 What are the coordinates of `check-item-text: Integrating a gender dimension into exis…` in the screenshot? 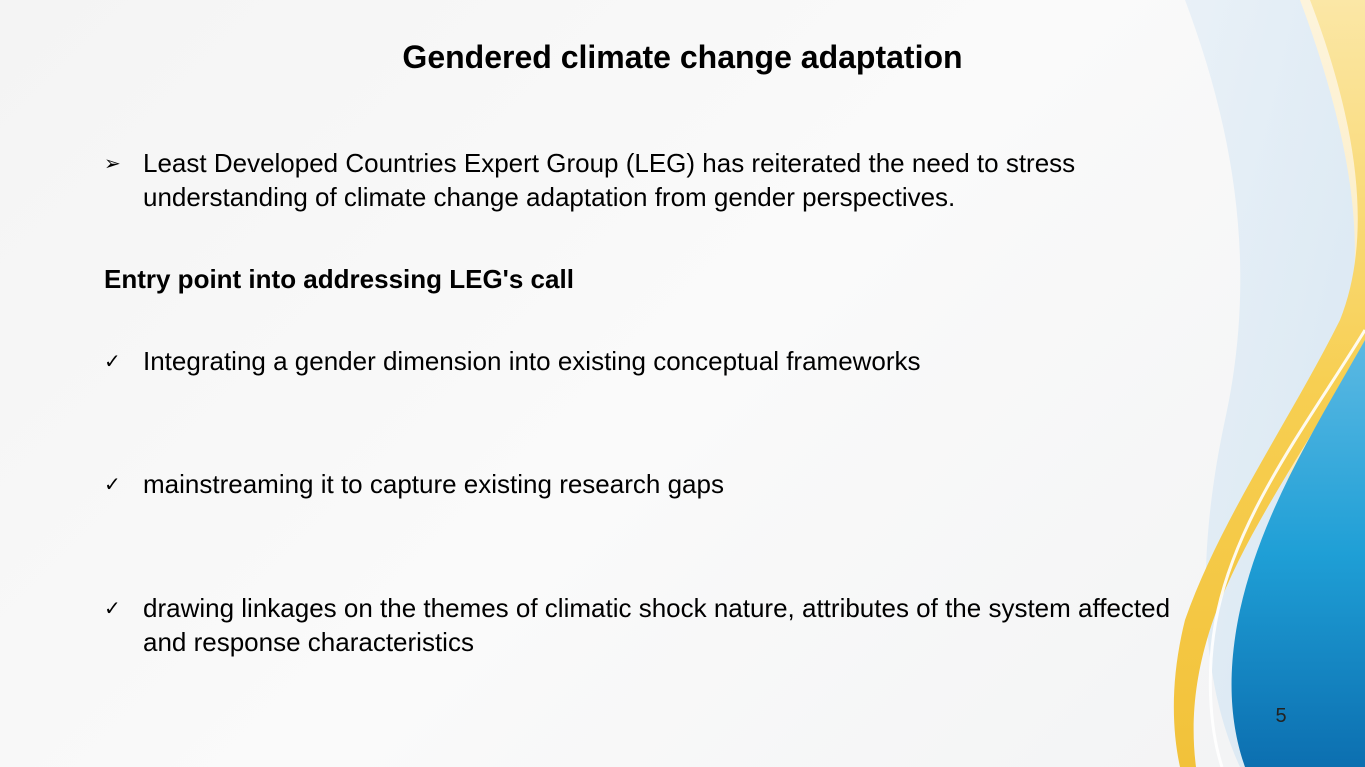 It's located at (532, 361).